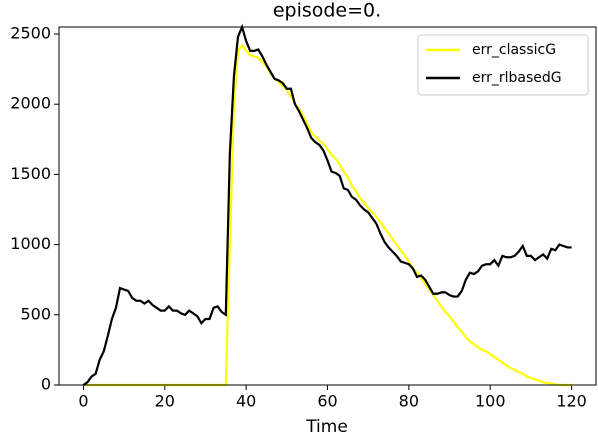  Describe the element at coordinates (327, 401) in the screenshot. I see `x-tick-label: 60` at that location.